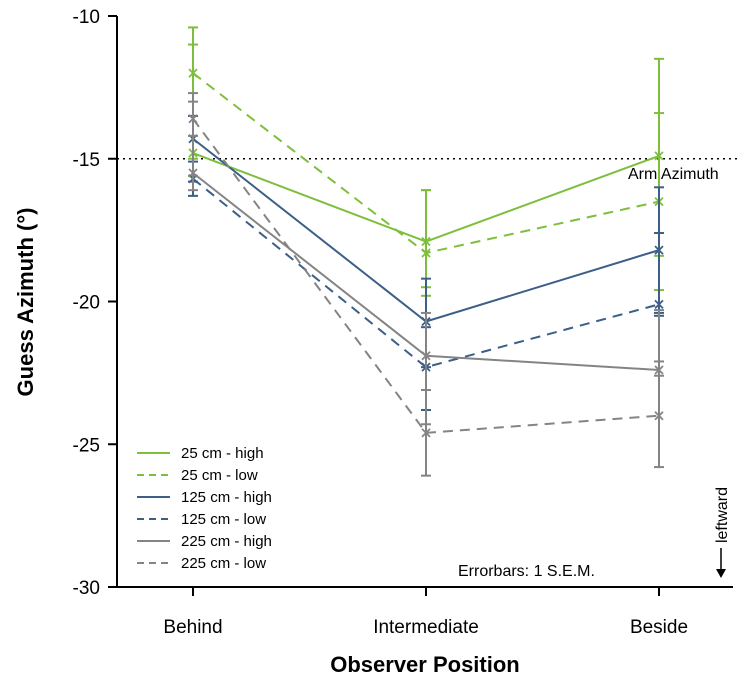 This screenshot has width=738, height=679. Describe the element at coordinates (721, 573) in the screenshot. I see `direction-arrow-head` at that location.